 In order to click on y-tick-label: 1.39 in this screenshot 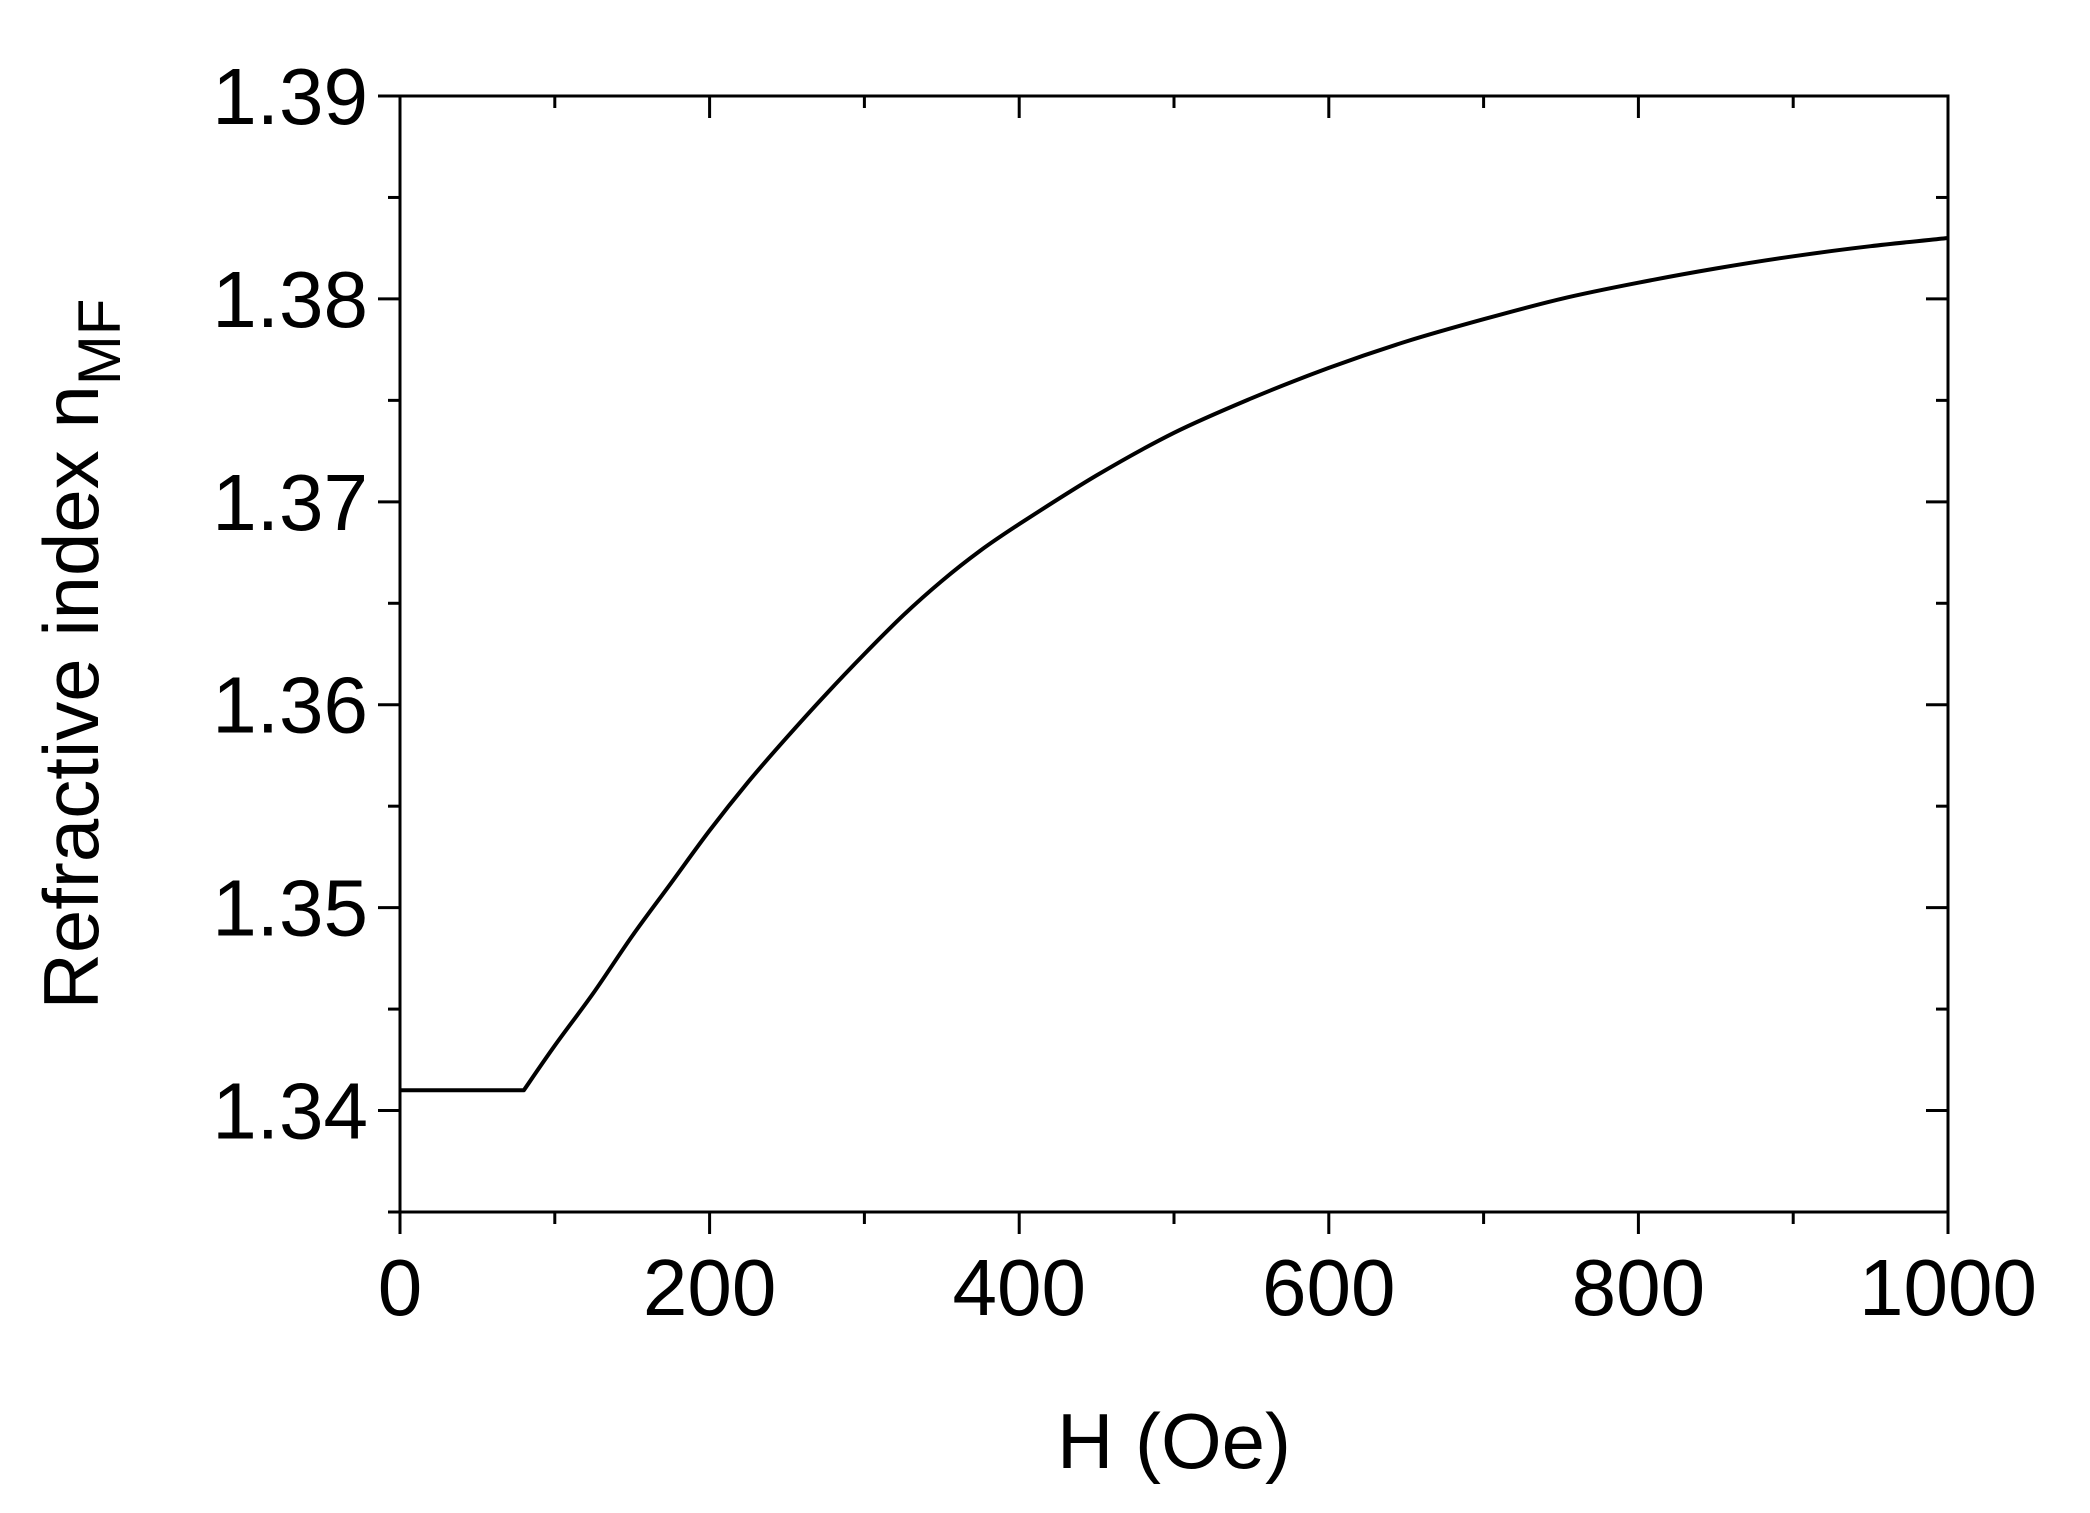, I will do `click(290, 96)`.